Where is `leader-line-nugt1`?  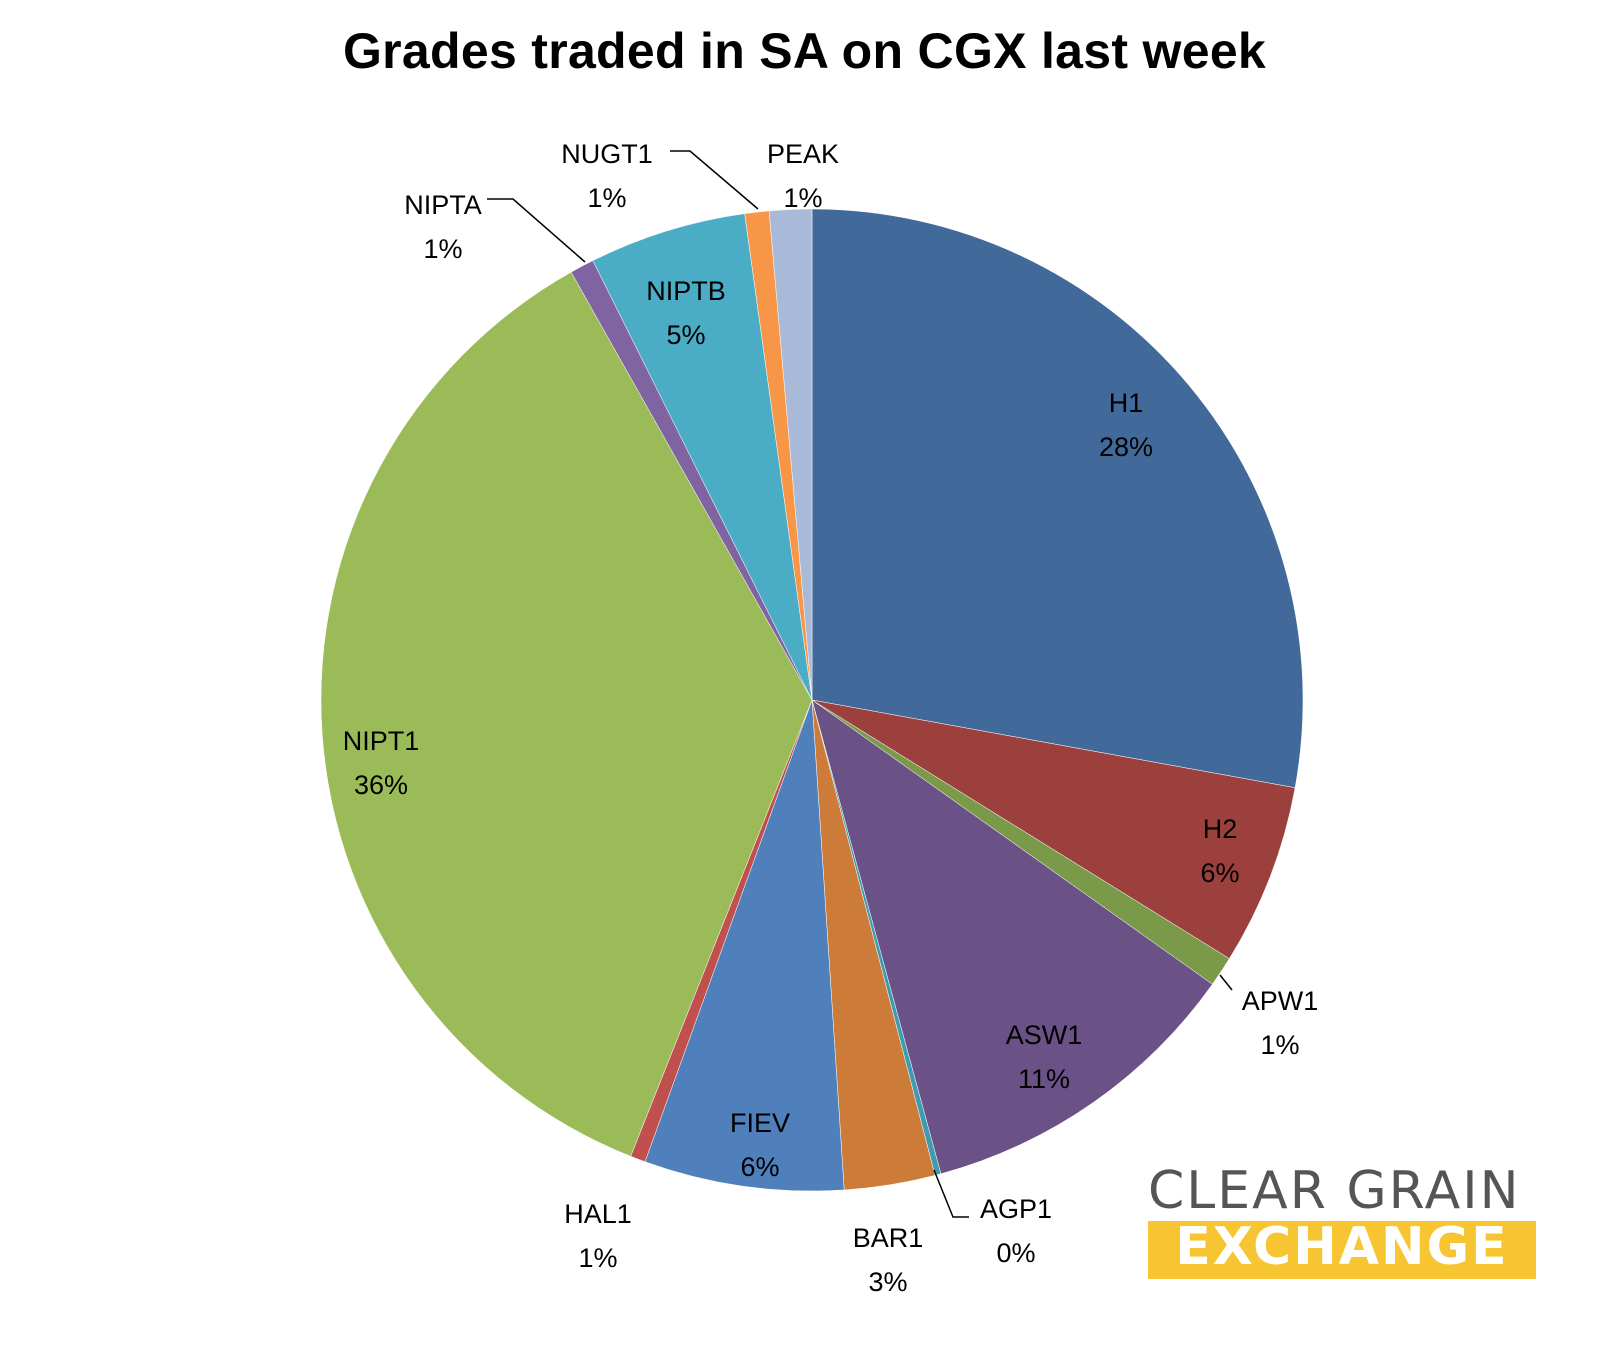
leader-line-nugt1 is located at coordinates (714, 180).